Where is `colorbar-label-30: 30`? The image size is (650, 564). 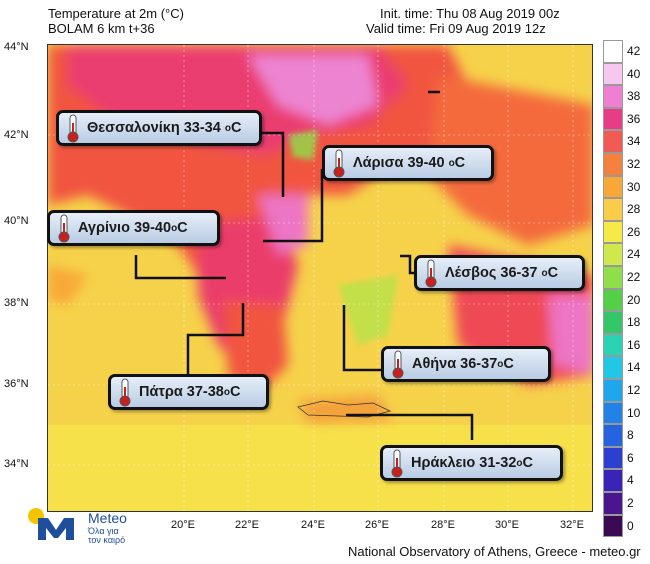 colorbar-label-30: 30 is located at coordinates (634, 186).